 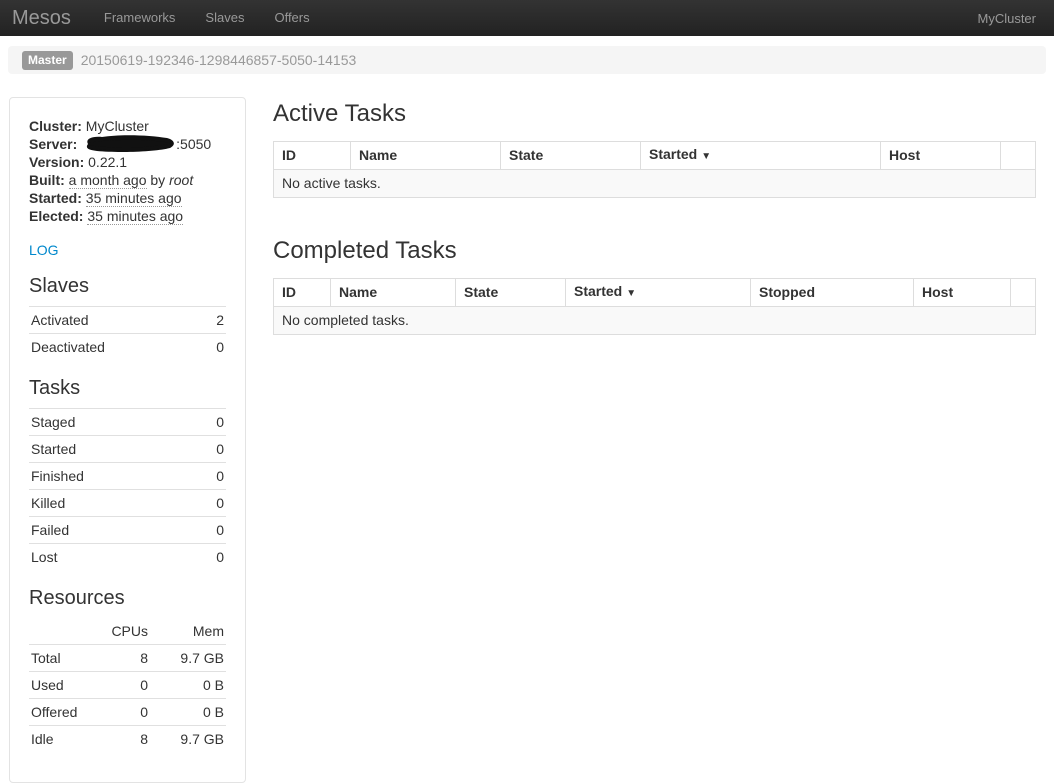 I want to click on server-info-line: Server: :5050, so click(x=127, y=143).